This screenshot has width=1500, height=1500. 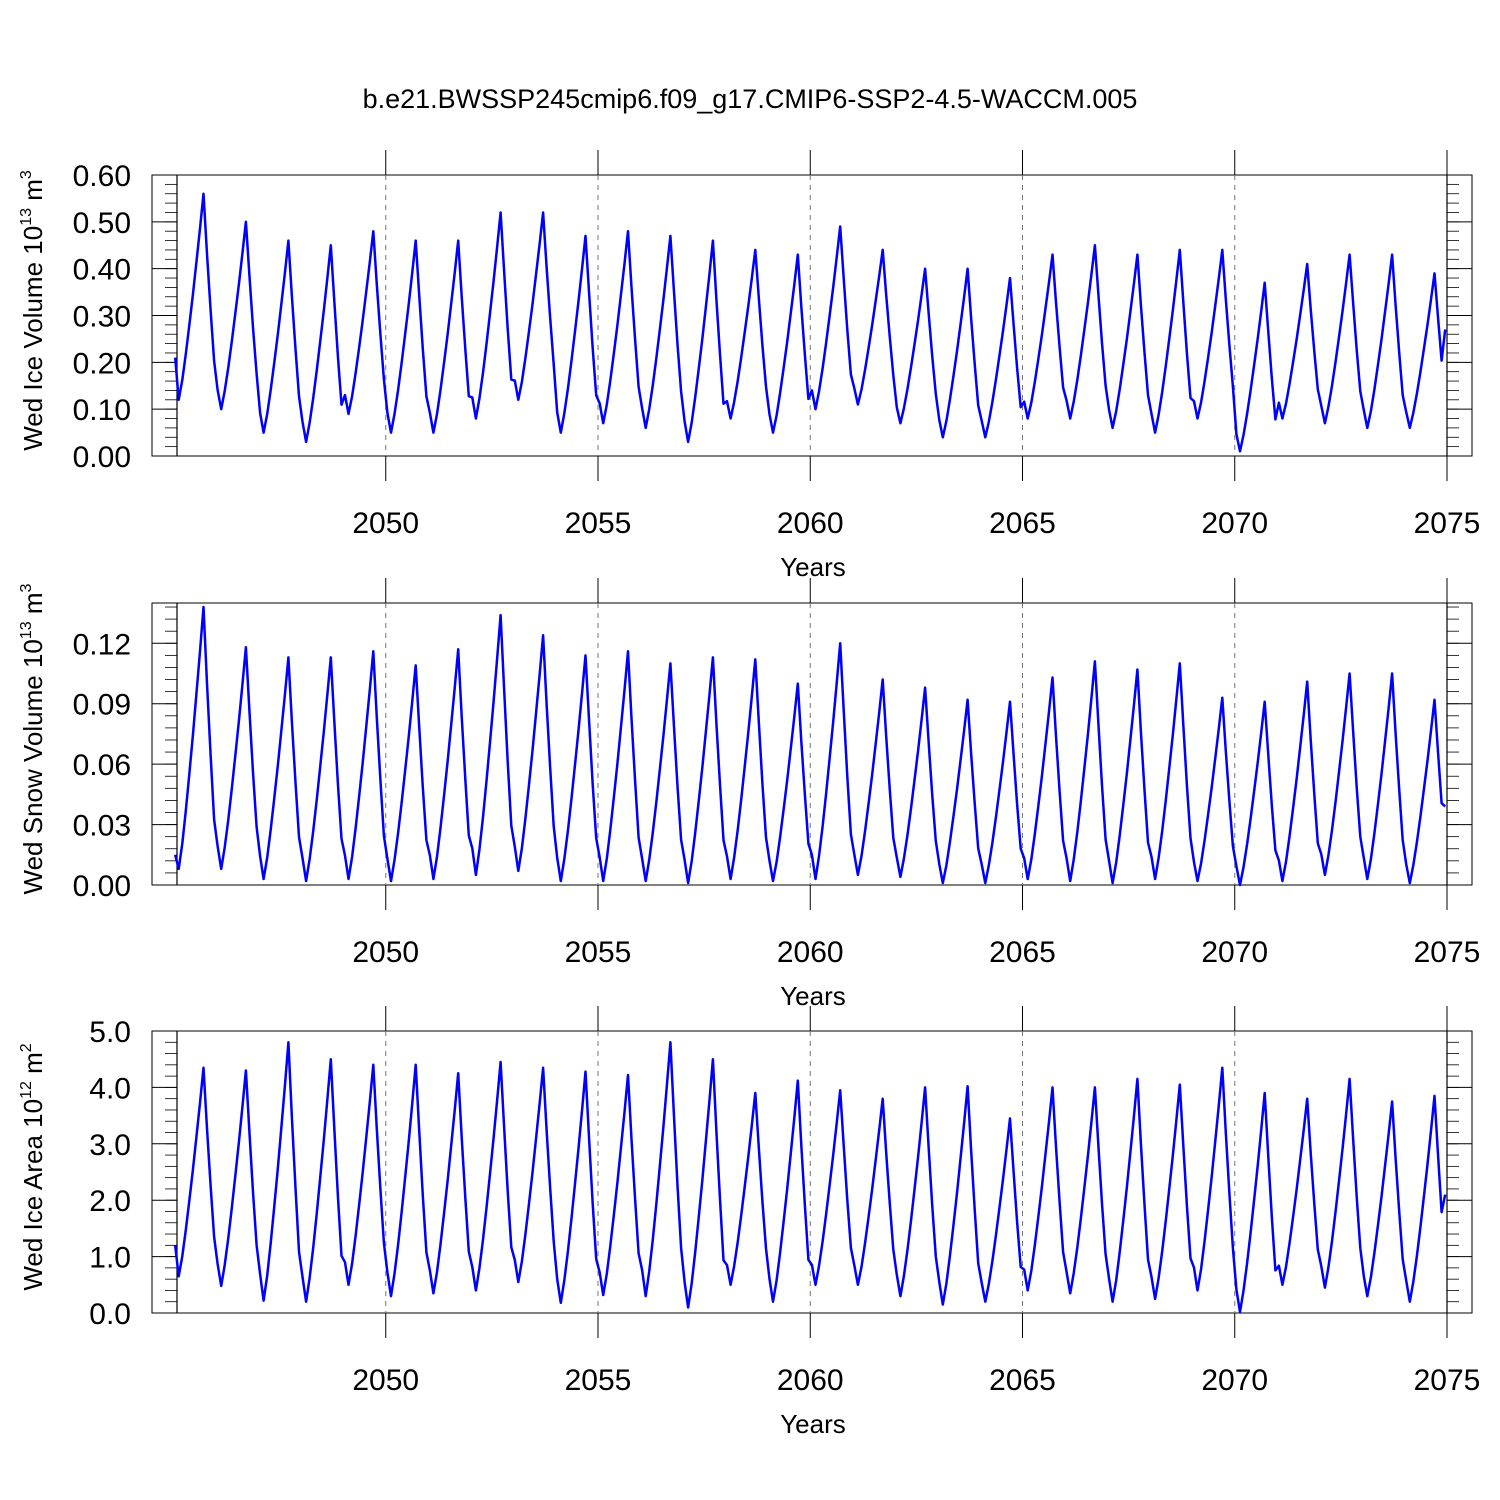 What do you see at coordinates (110, 1145) in the screenshot?
I see `y-tick-label: 3.0` at bounding box center [110, 1145].